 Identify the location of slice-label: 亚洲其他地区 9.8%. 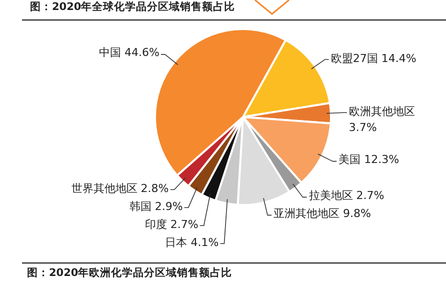
(322, 214).